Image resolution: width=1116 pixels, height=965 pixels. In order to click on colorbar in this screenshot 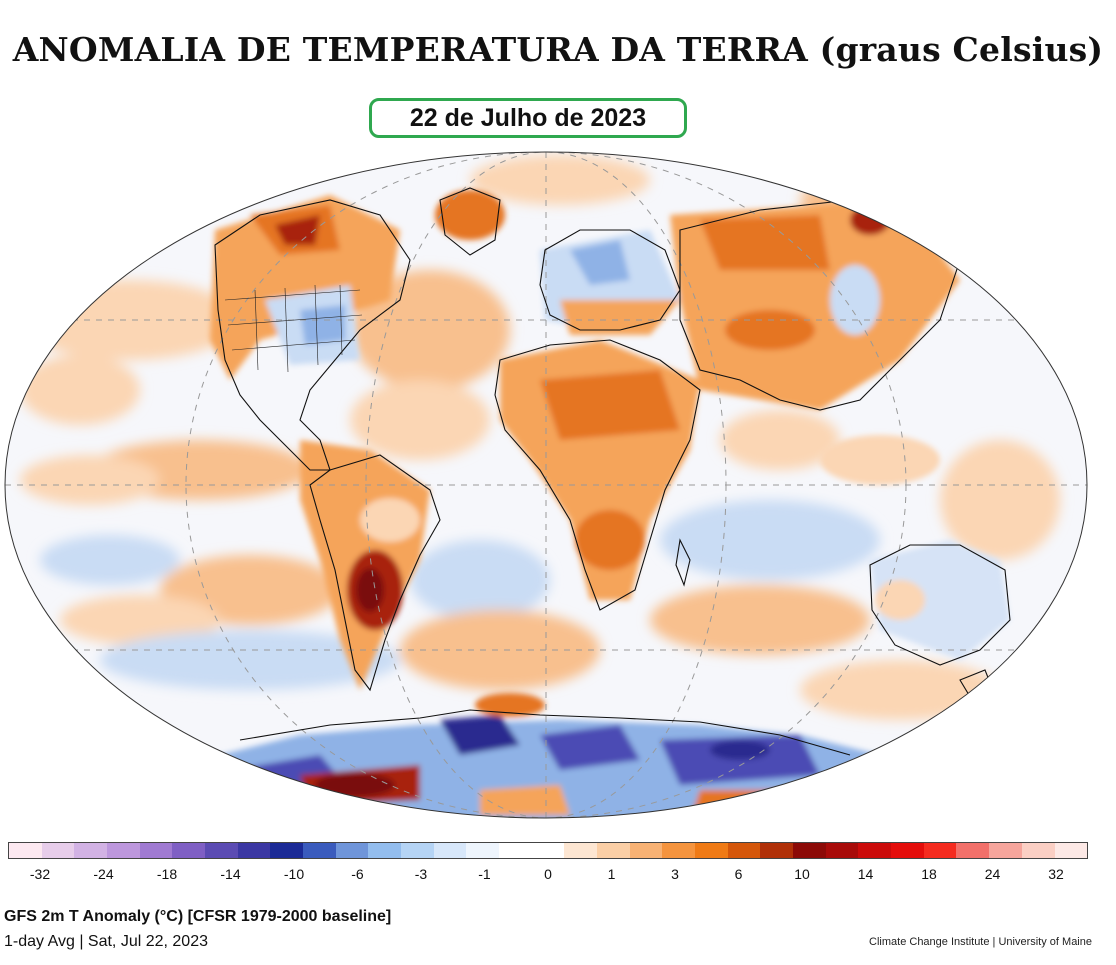, I will do `click(548, 850)`.